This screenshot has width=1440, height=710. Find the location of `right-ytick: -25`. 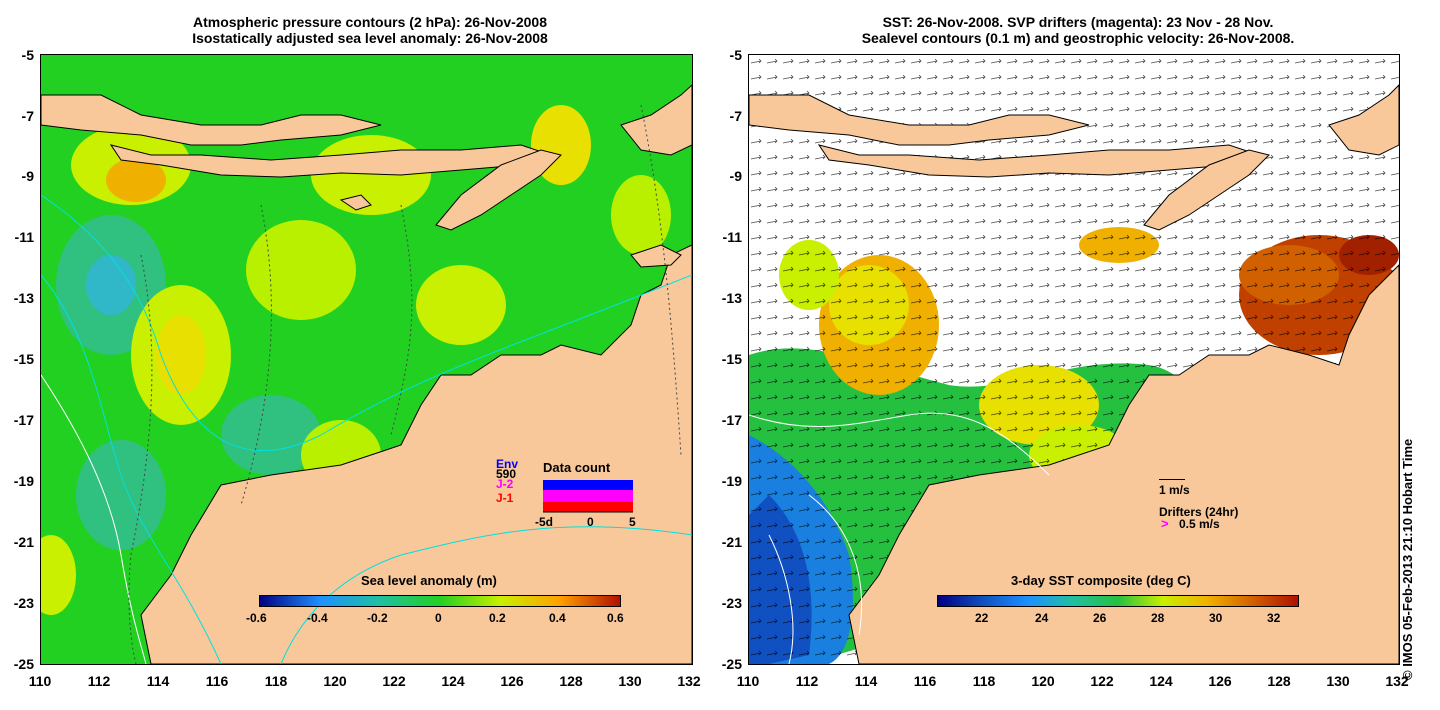

right-ytick: -25 is located at coordinates (731, 664).